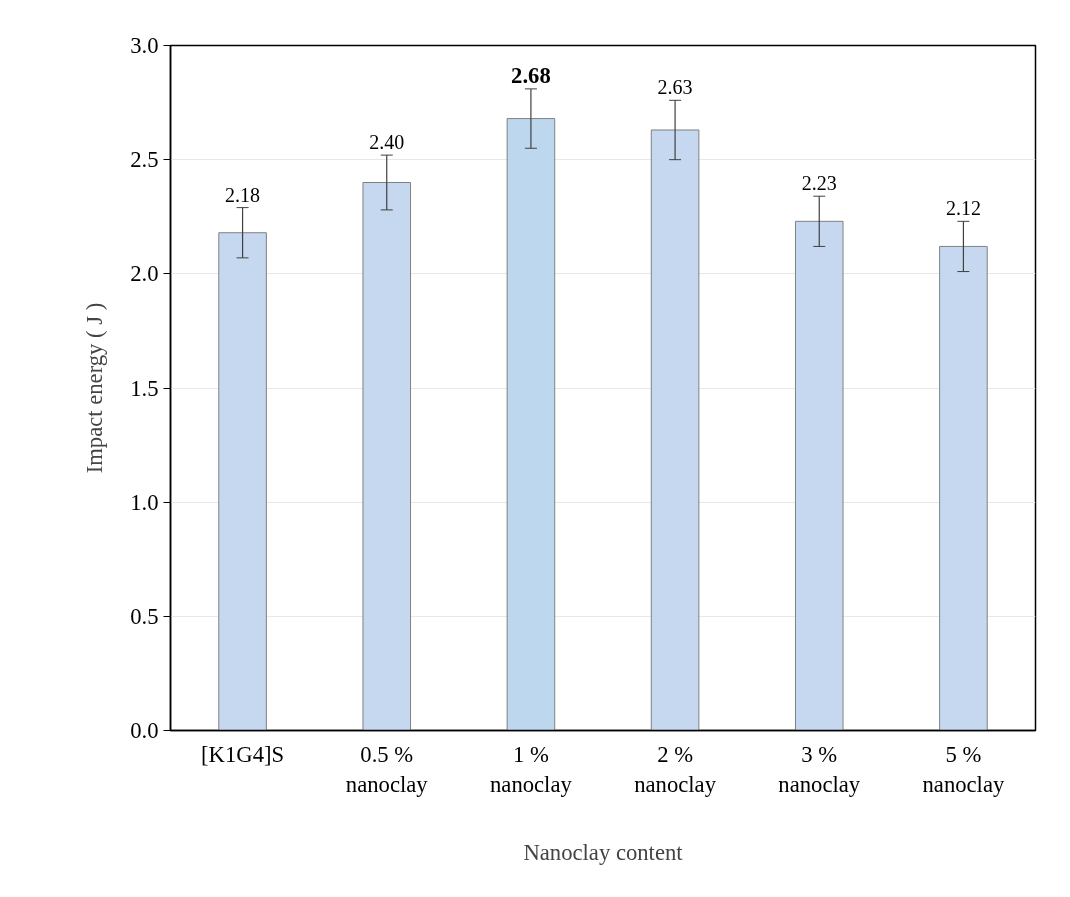 This screenshot has width=1070, height=897. What do you see at coordinates (243, 754) in the screenshot?
I see `x-tick-label: [K1G4]S` at bounding box center [243, 754].